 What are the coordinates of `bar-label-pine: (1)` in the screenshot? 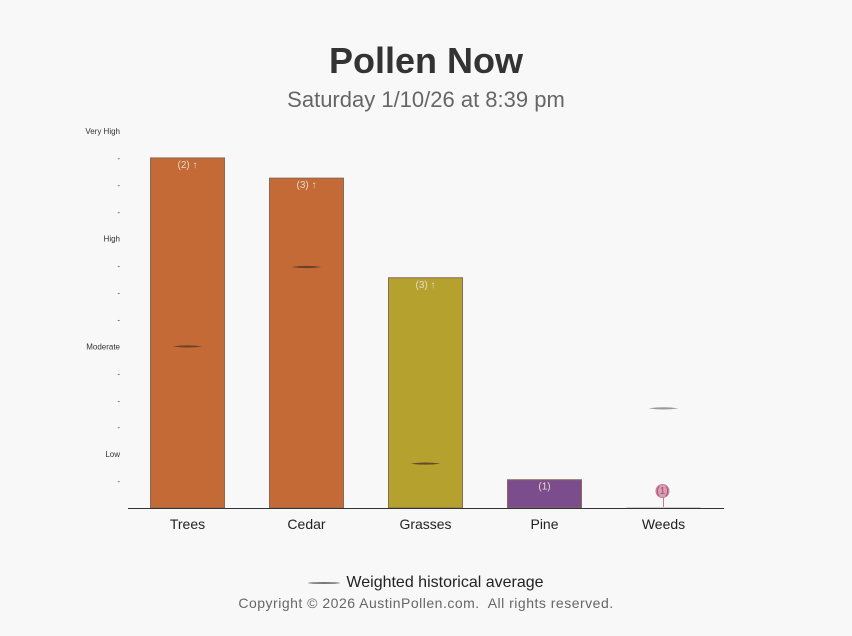 It's located at (544, 487).